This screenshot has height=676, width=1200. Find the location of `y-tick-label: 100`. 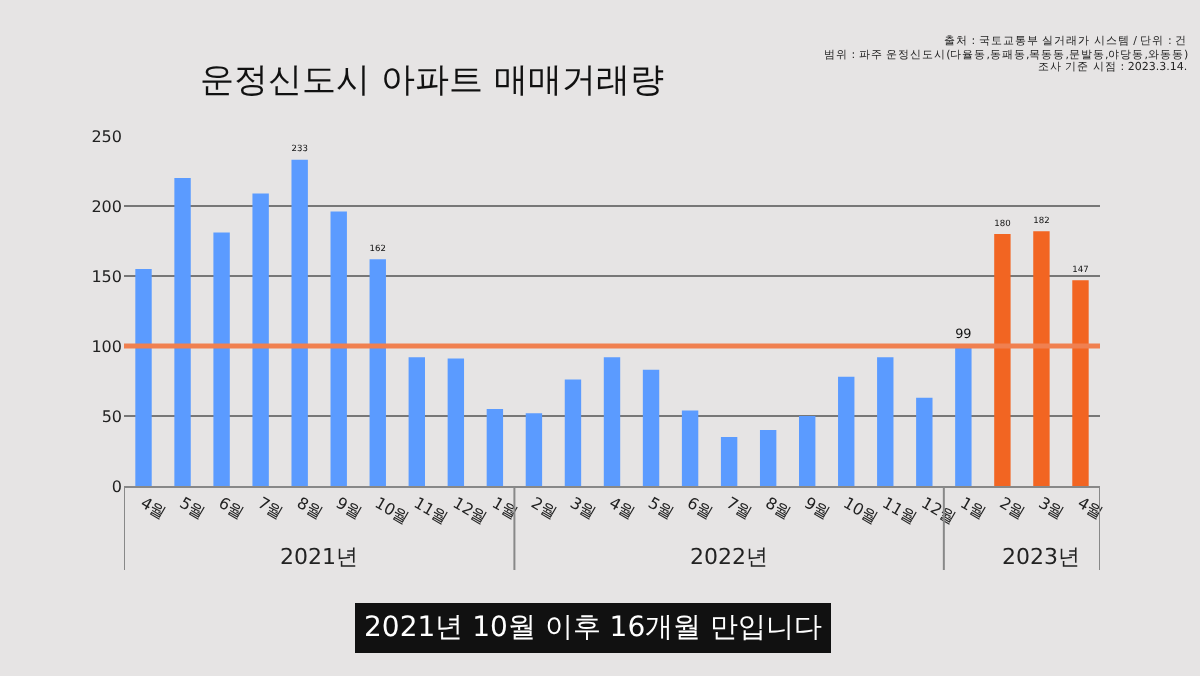

y-tick-label: 100 is located at coordinates (106, 346).